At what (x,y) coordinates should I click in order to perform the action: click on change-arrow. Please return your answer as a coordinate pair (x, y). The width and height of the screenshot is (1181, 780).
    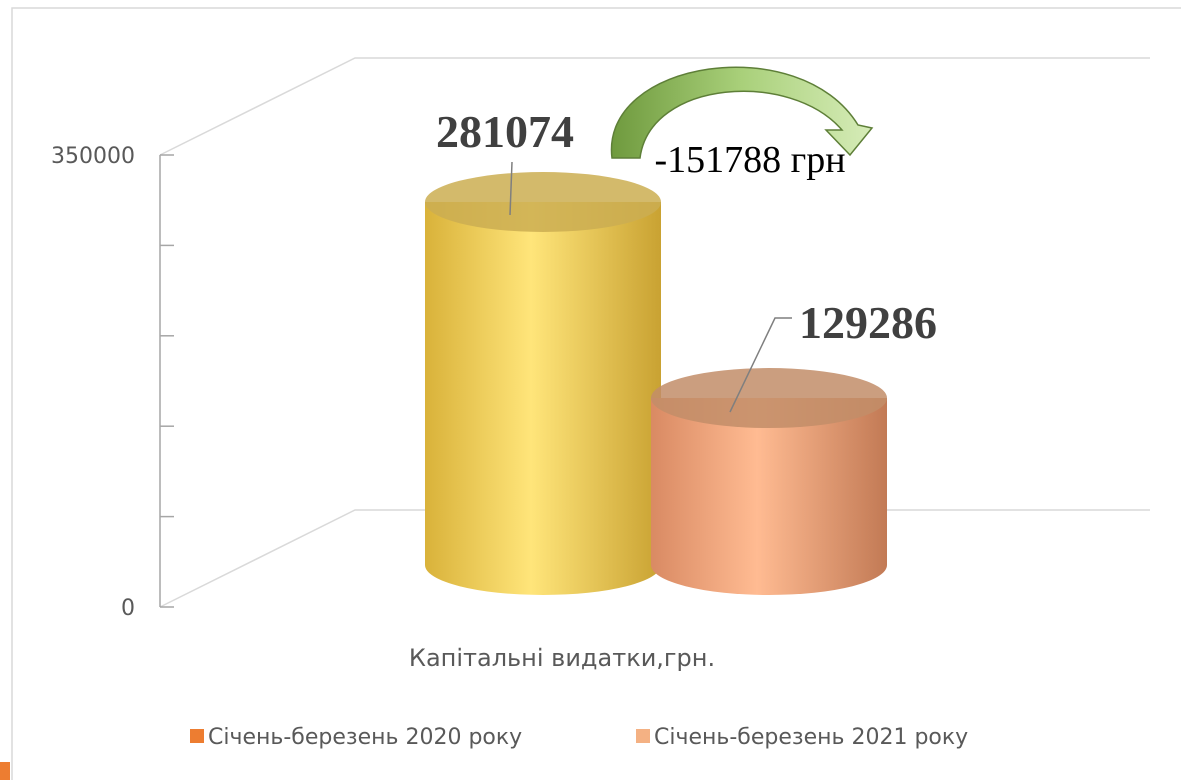
    Looking at the image, I should click on (742, 112).